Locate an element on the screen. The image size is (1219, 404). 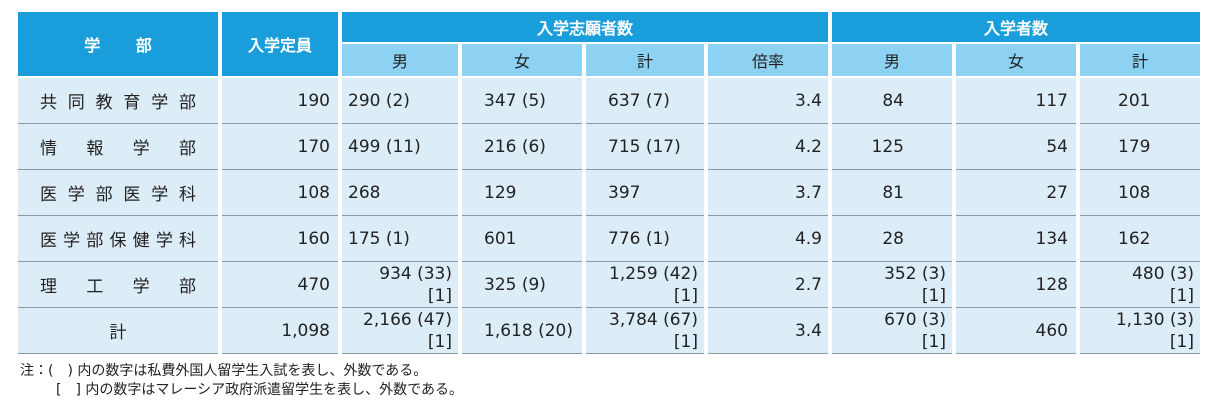
table-cell: 290 (2) is located at coordinates (400, 101).